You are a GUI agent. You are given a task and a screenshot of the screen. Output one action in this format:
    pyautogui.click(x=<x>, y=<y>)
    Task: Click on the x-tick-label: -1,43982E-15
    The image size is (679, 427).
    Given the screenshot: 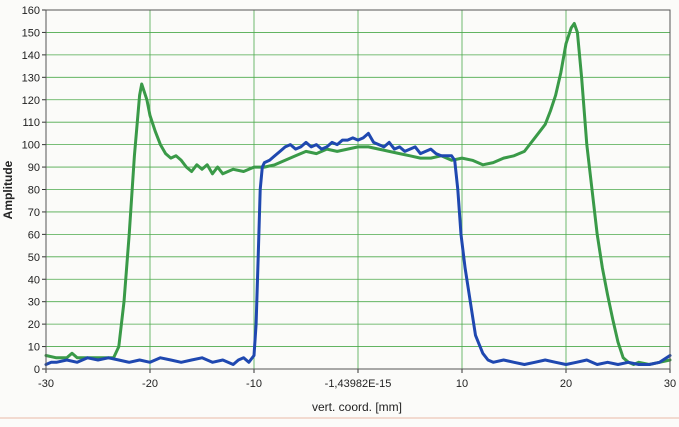 What is the action you would take?
    pyautogui.click(x=358, y=384)
    